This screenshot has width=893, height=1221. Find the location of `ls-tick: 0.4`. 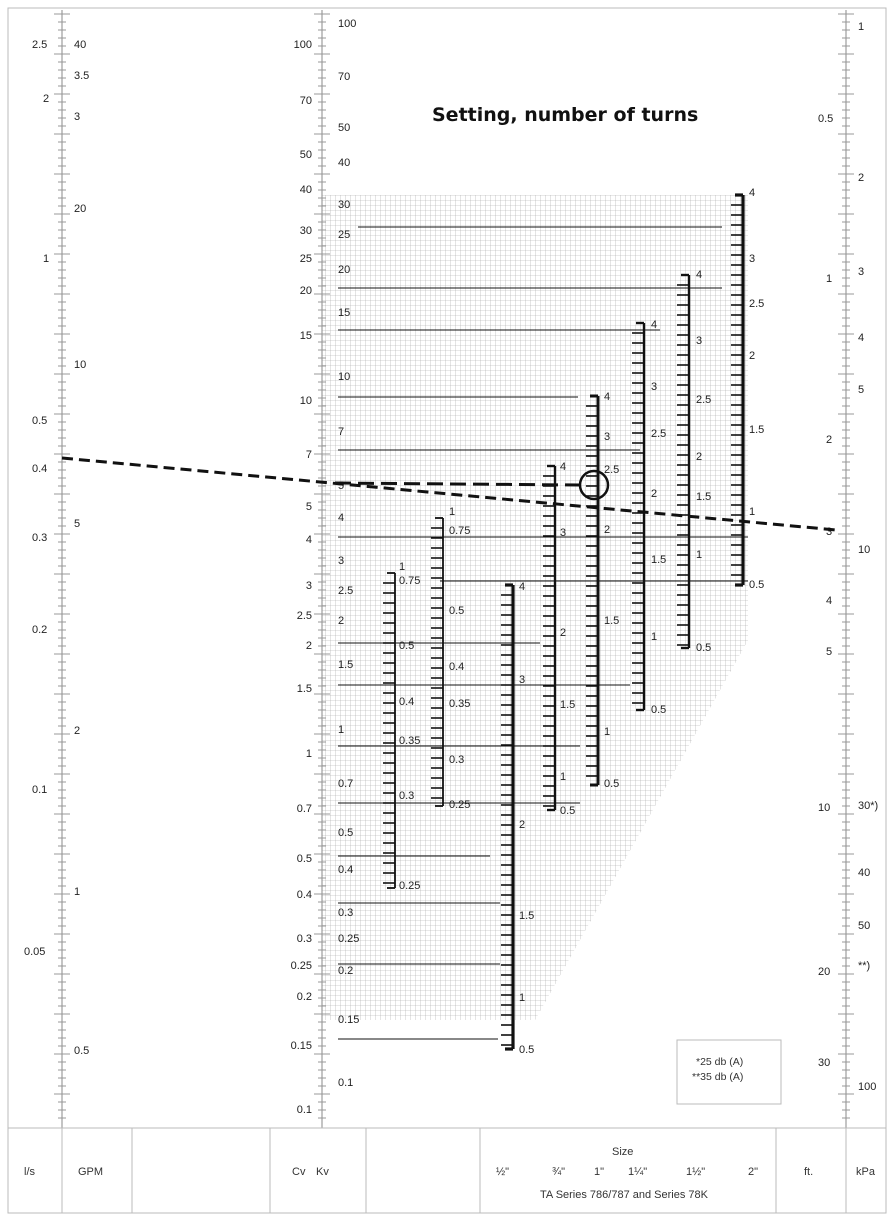

ls-tick: 0.4 is located at coordinates (39, 469).